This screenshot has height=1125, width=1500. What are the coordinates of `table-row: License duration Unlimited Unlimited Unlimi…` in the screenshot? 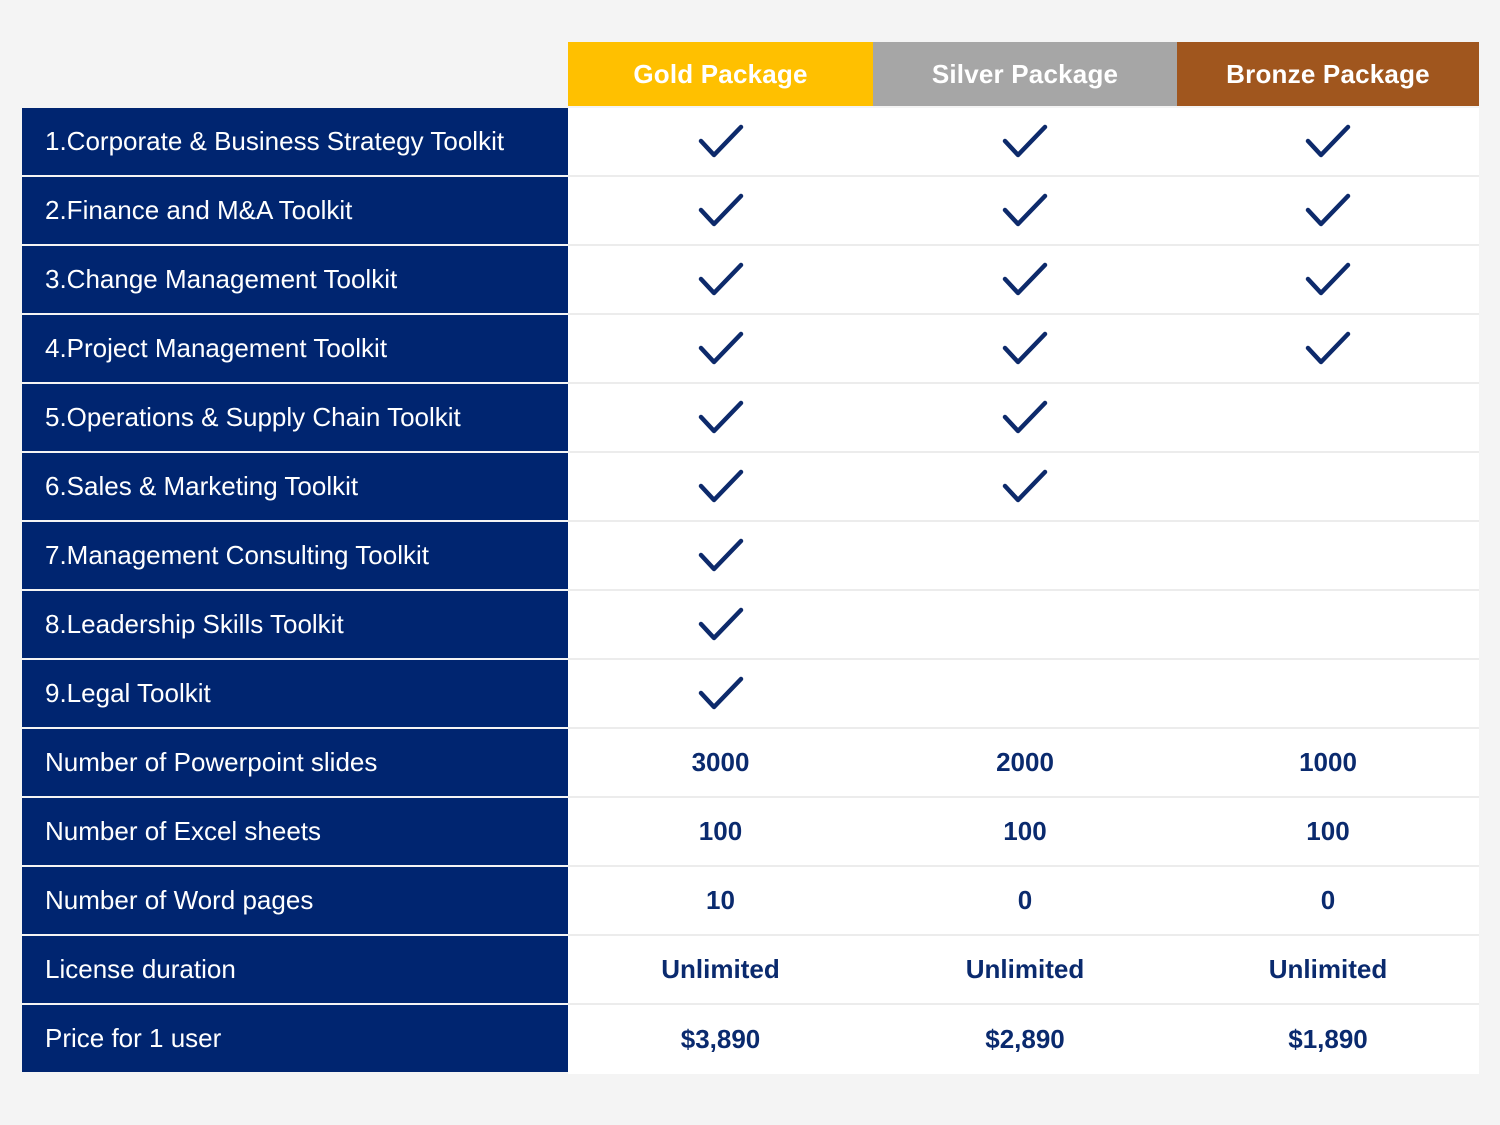 It's located at (750, 970).